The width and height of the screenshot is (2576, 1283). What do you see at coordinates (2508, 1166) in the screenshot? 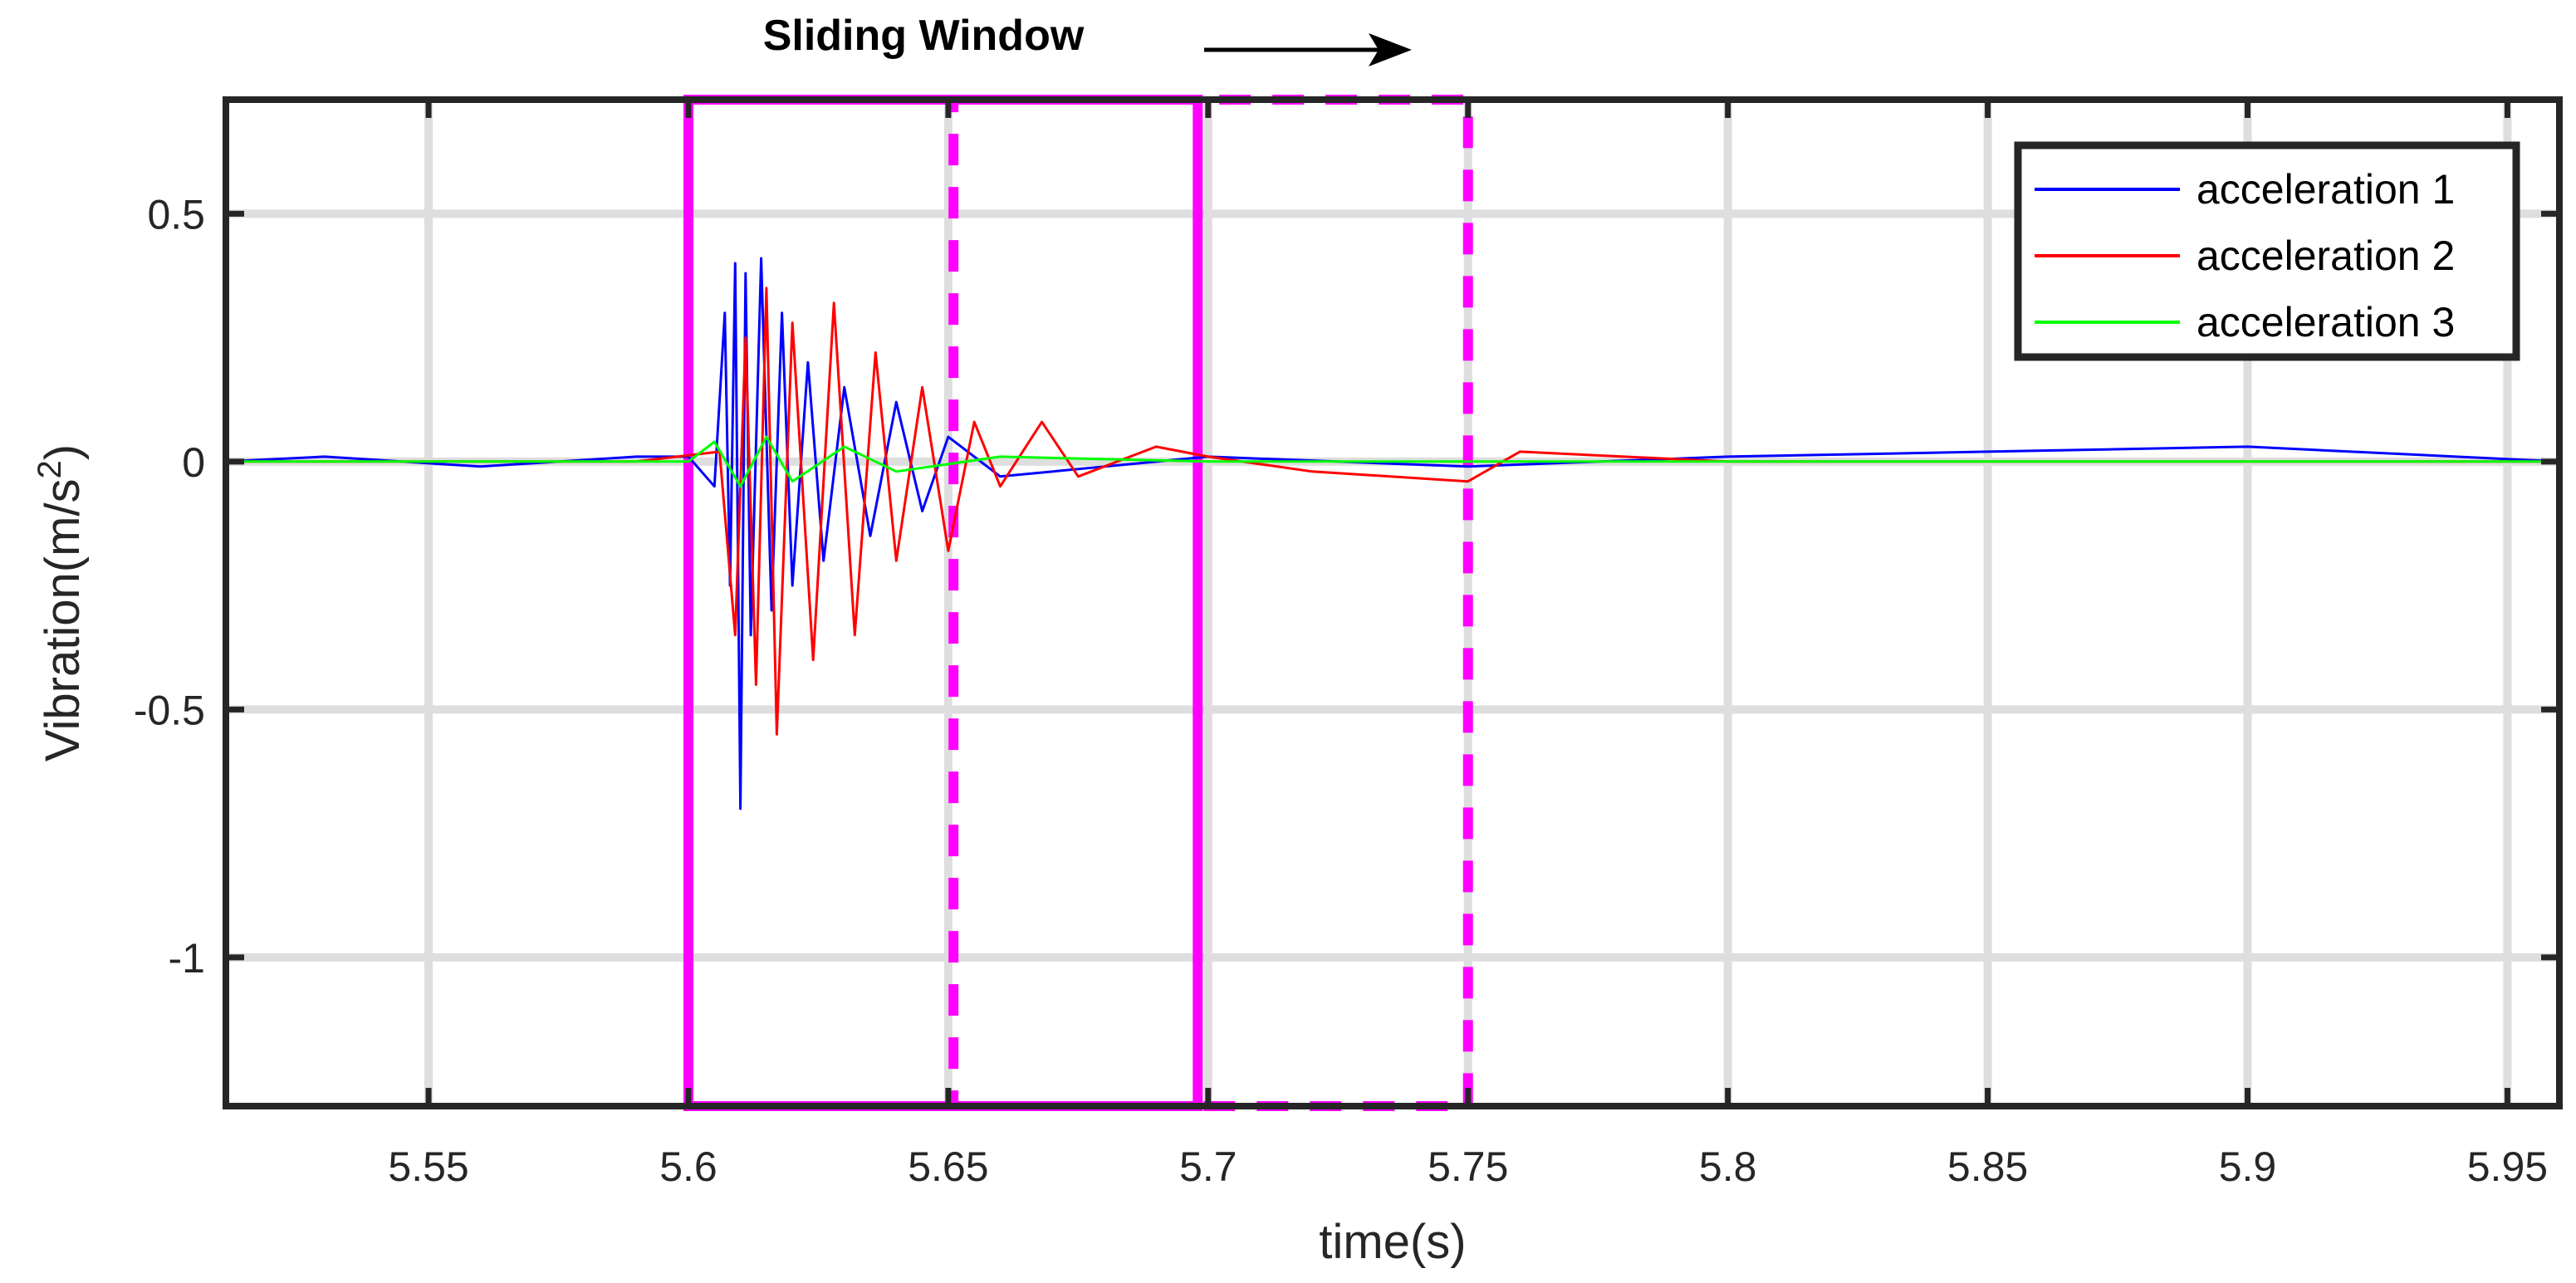
I see `x-tick-label: 5.95` at bounding box center [2508, 1166].